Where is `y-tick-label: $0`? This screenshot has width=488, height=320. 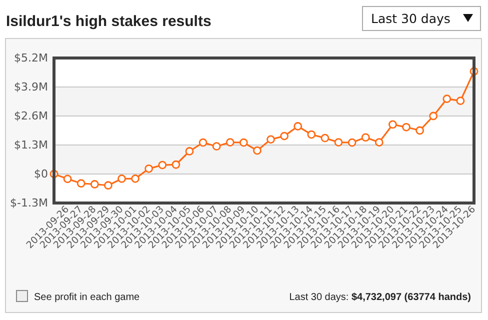 y-tick-label: $0 is located at coordinates (41, 174).